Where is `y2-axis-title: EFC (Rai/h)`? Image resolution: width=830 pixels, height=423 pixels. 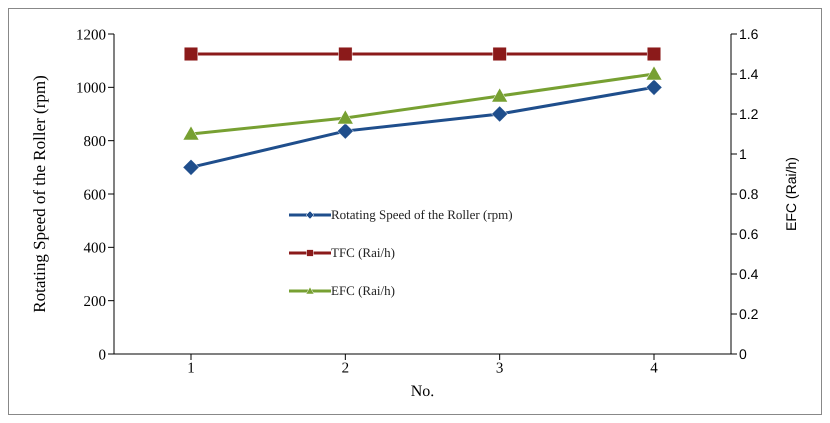
y2-axis-title: EFC (Rai/h) is located at coordinates (790, 194).